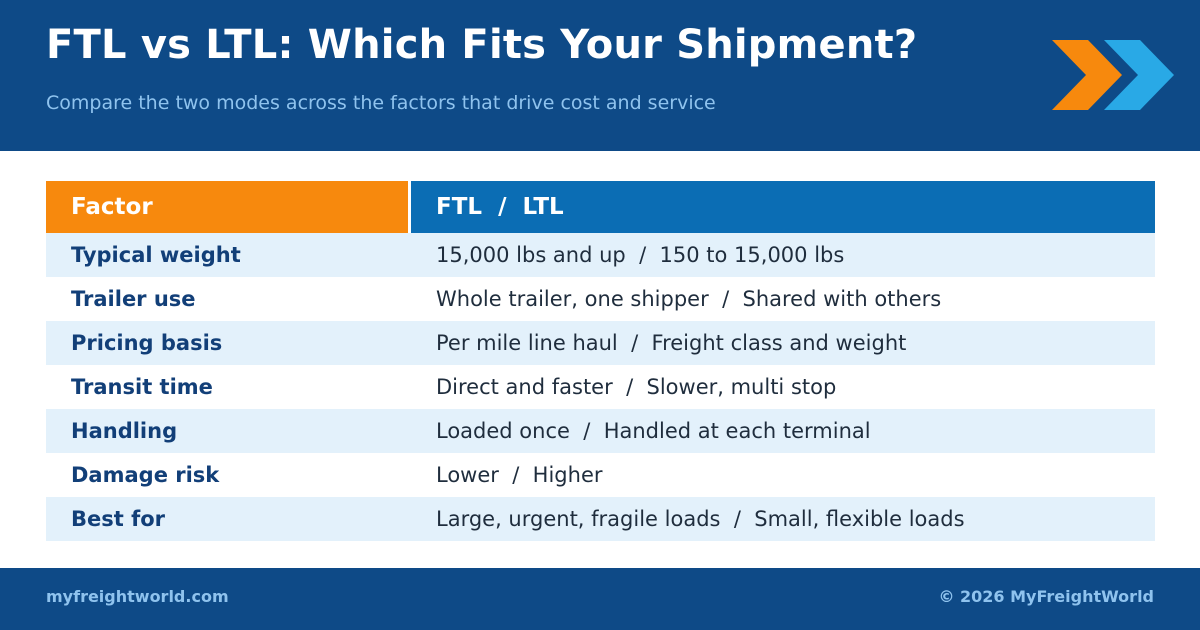 This screenshot has height=630, width=1200. Describe the element at coordinates (482, 45) in the screenshot. I see `page-title: FTL vs LTL: Which Fits Your Shipment?` at that location.